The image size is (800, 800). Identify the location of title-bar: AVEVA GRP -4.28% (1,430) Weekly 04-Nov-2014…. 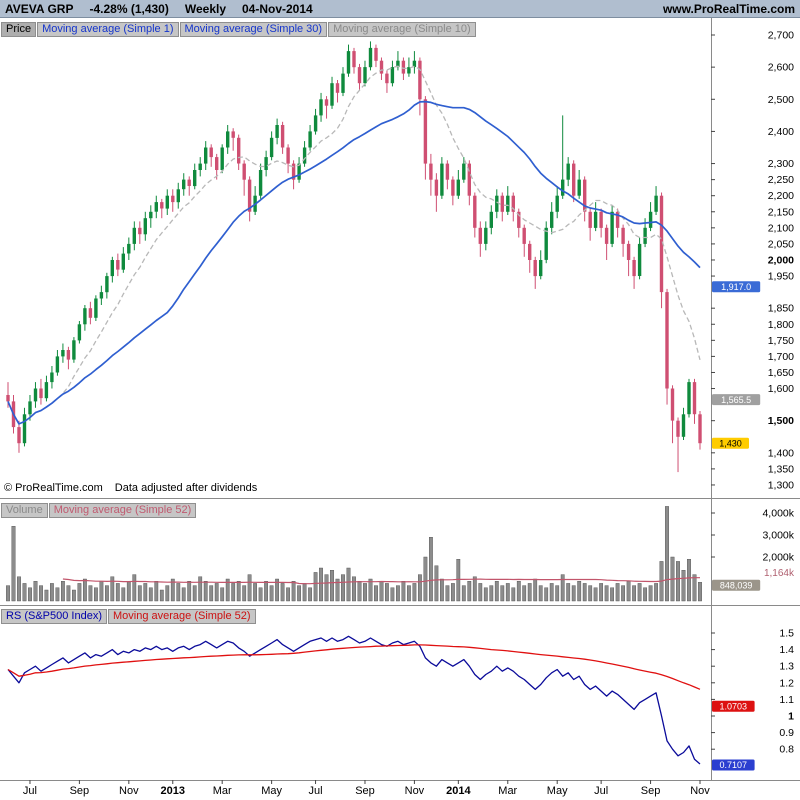
(400, 9).